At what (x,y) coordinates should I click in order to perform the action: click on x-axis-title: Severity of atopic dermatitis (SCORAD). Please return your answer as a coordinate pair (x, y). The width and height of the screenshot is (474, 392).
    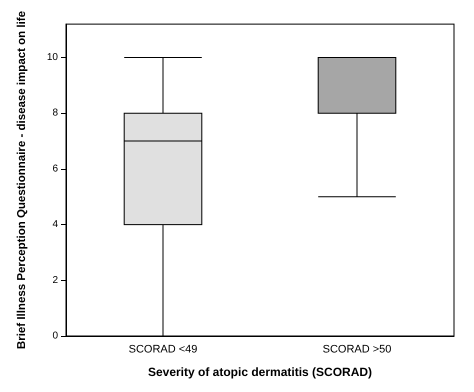
    Looking at the image, I should click on (260, 372).